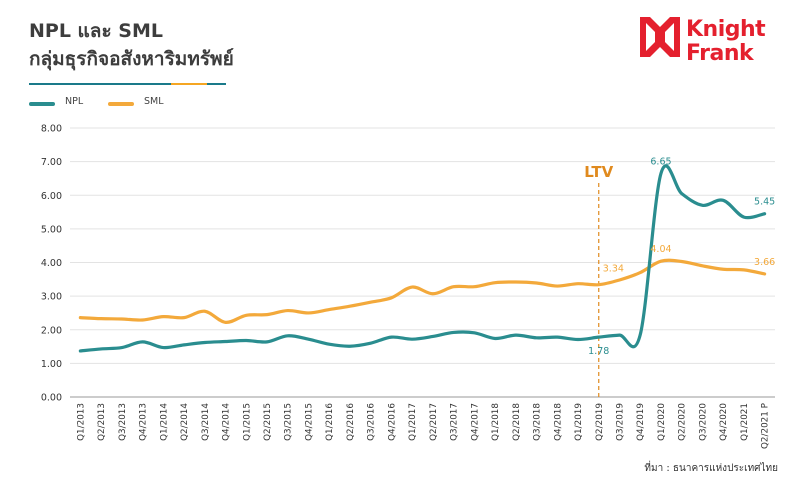 The image size is (800, 490). I want to click on x-tick-label: Q3/2019, so click(620, 422).